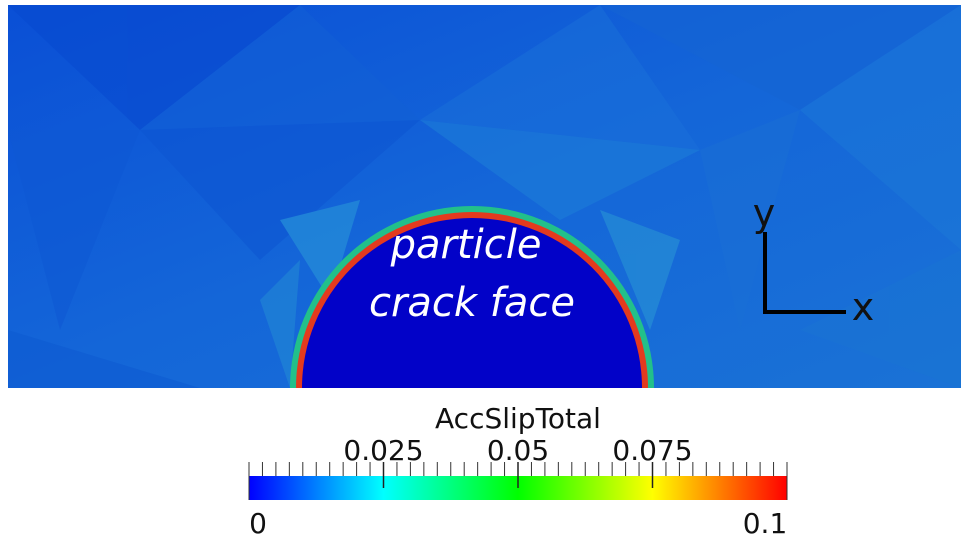  What do you see at coordinates (652, 450) in the screenshot?
I see `tick-label: 0.075` at bounding box center [652, 450].